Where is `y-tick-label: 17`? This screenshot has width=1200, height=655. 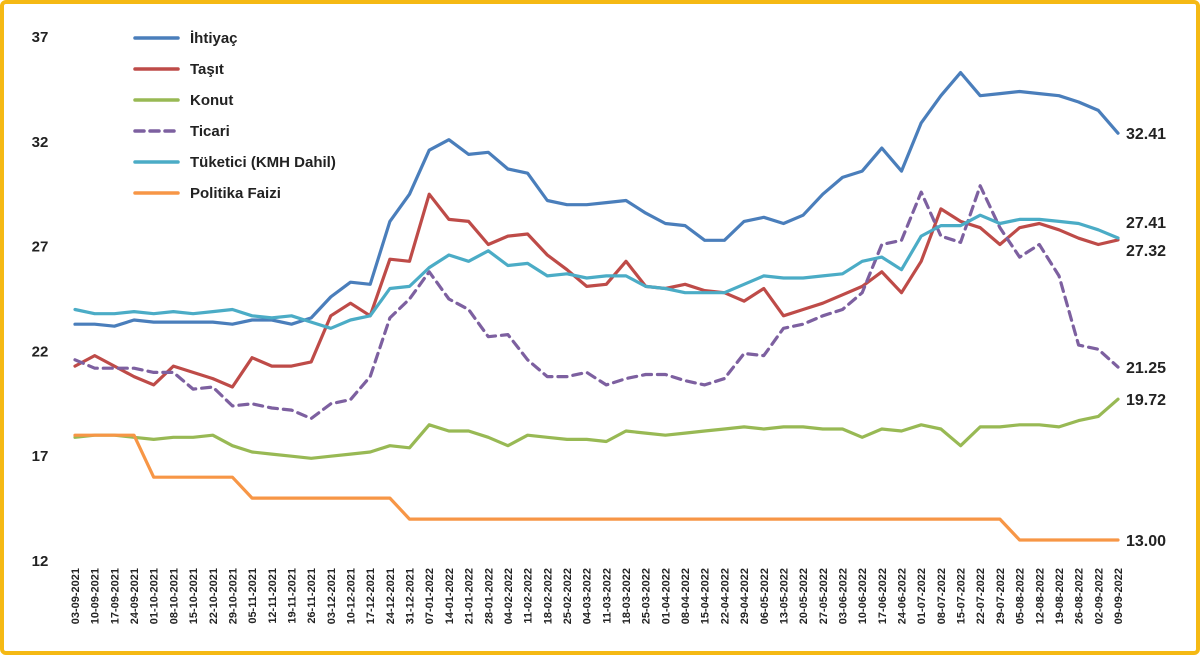 y-tick-label: 17 is located at coordinates (40, 456).